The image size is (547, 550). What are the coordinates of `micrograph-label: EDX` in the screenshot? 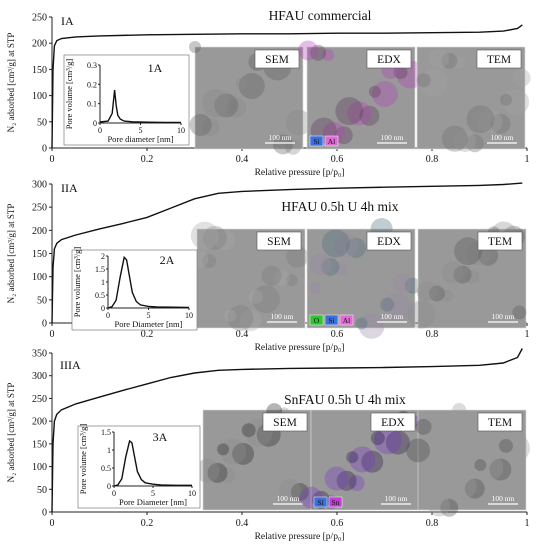 It's located at (393, 423).